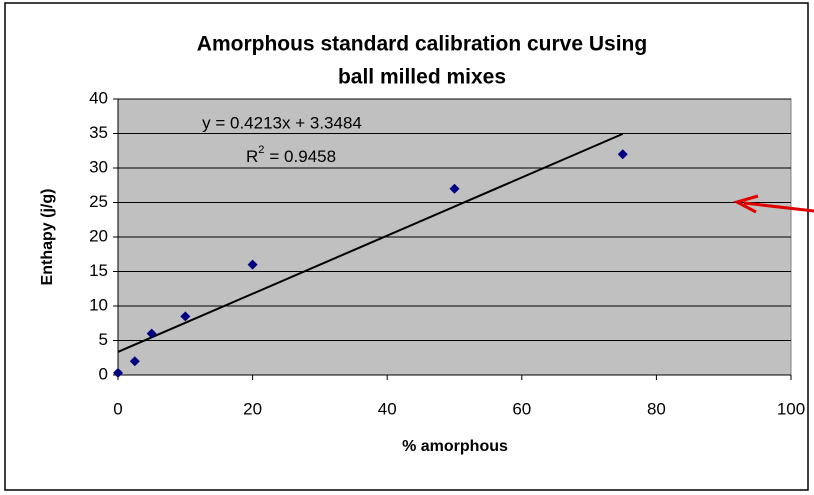 This screenshot has width=814, height=495. I want to click on y-tick-label: 40, so click(98, 97).